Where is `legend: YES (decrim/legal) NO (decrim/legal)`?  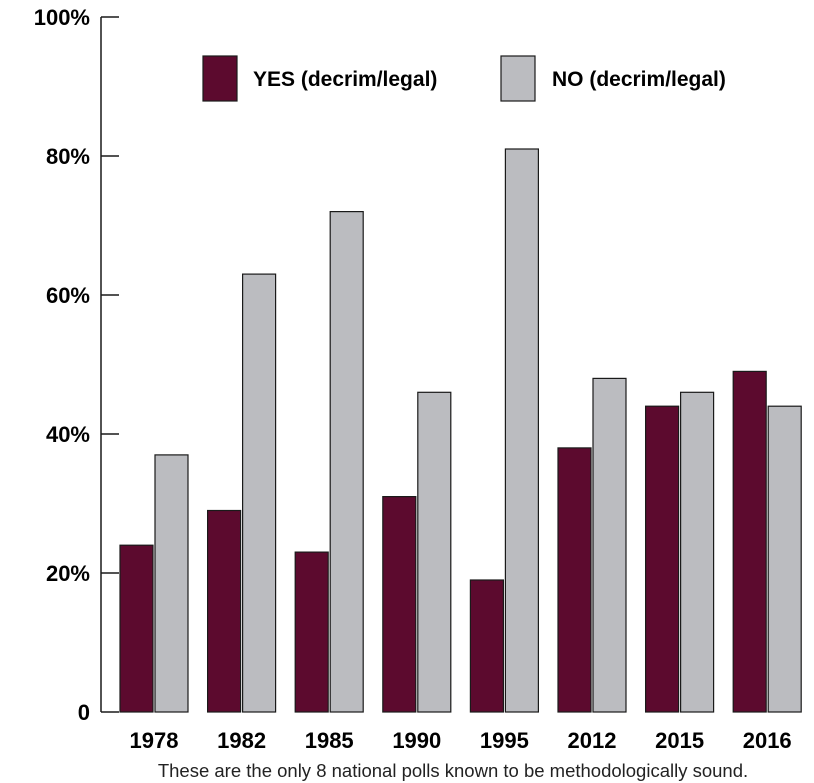
legend: YES (decrim/legal) NO (decrim/legal) is located at coordinates (464, 78).